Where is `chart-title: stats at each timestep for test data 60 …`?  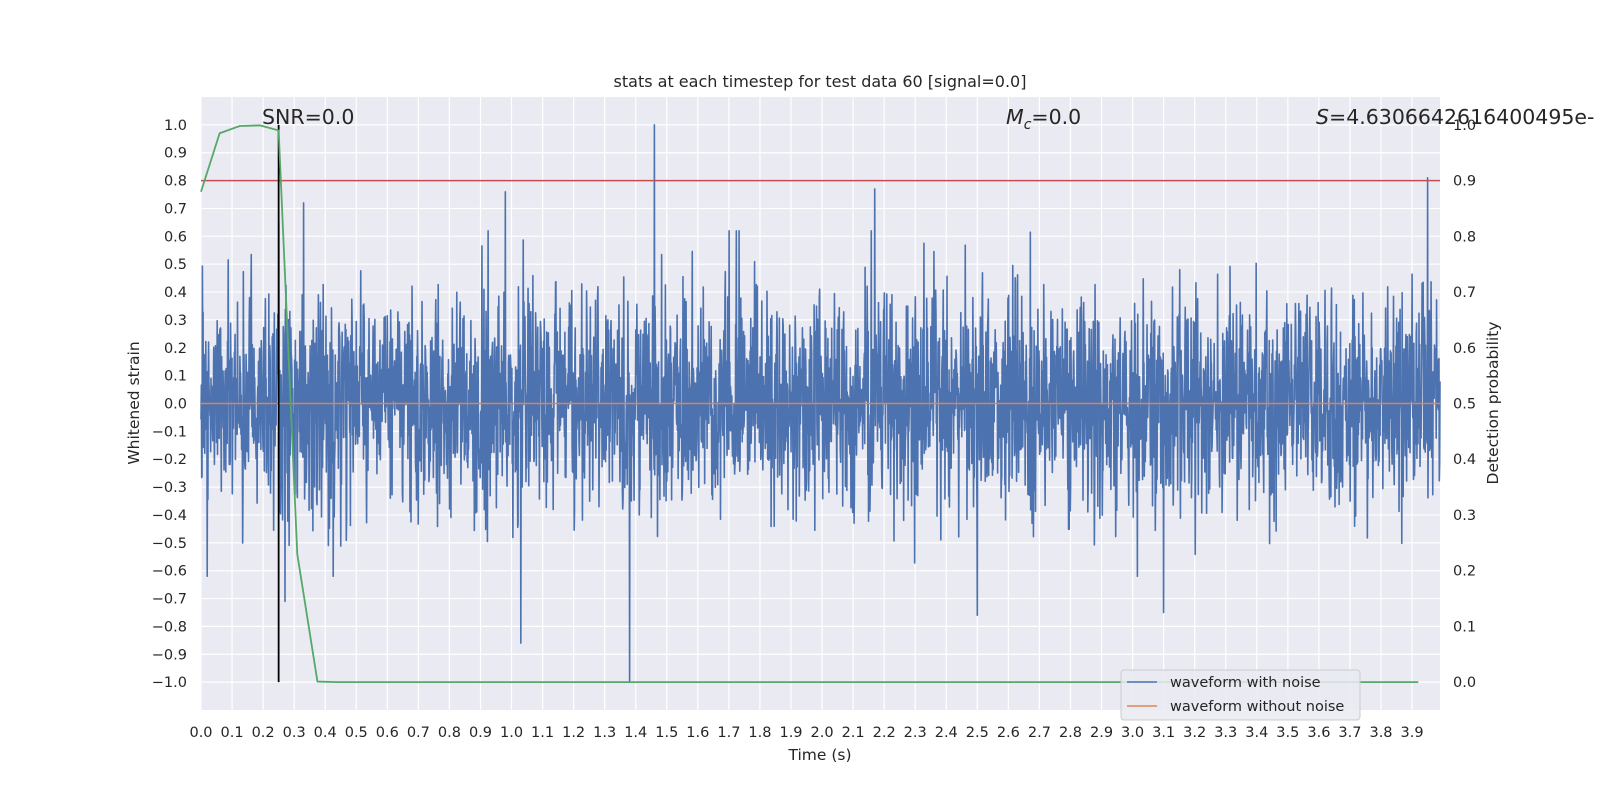
chart-title: stats at each timestep for test data 60 … is located at coordinates (820, 81).